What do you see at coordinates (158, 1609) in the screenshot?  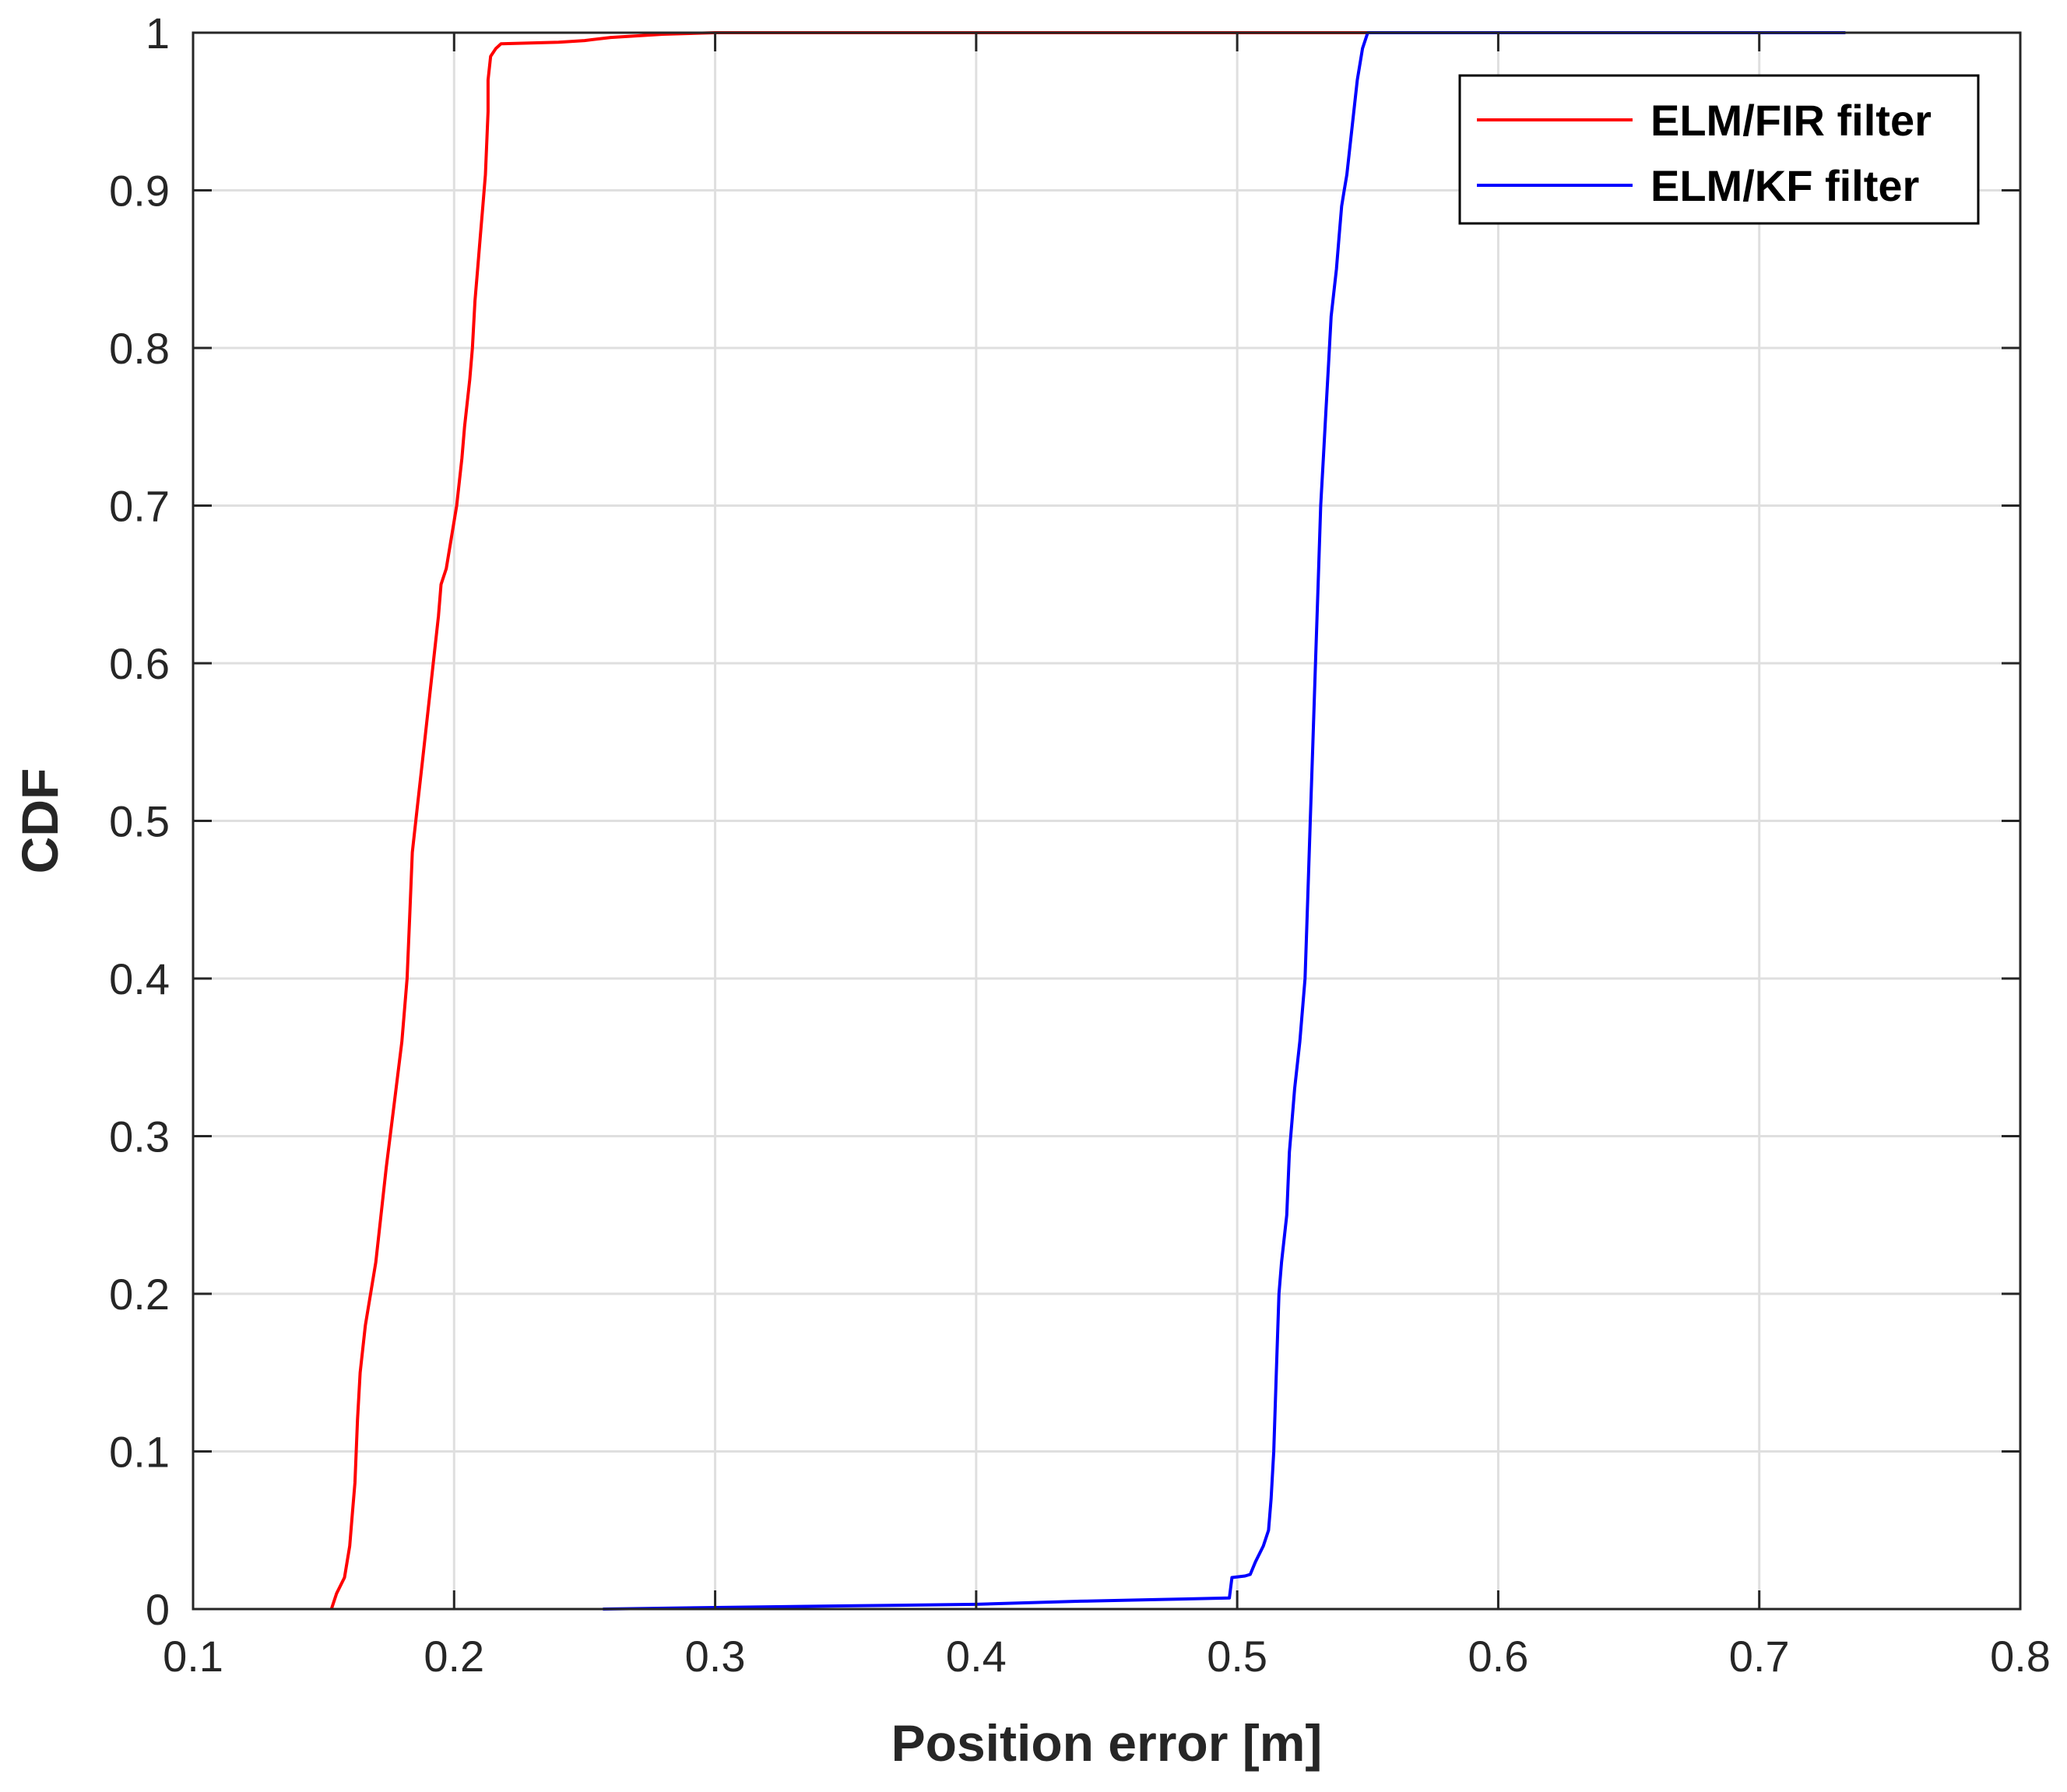 I see `y-tick-label: 0` at bounding box center [158, 1609].